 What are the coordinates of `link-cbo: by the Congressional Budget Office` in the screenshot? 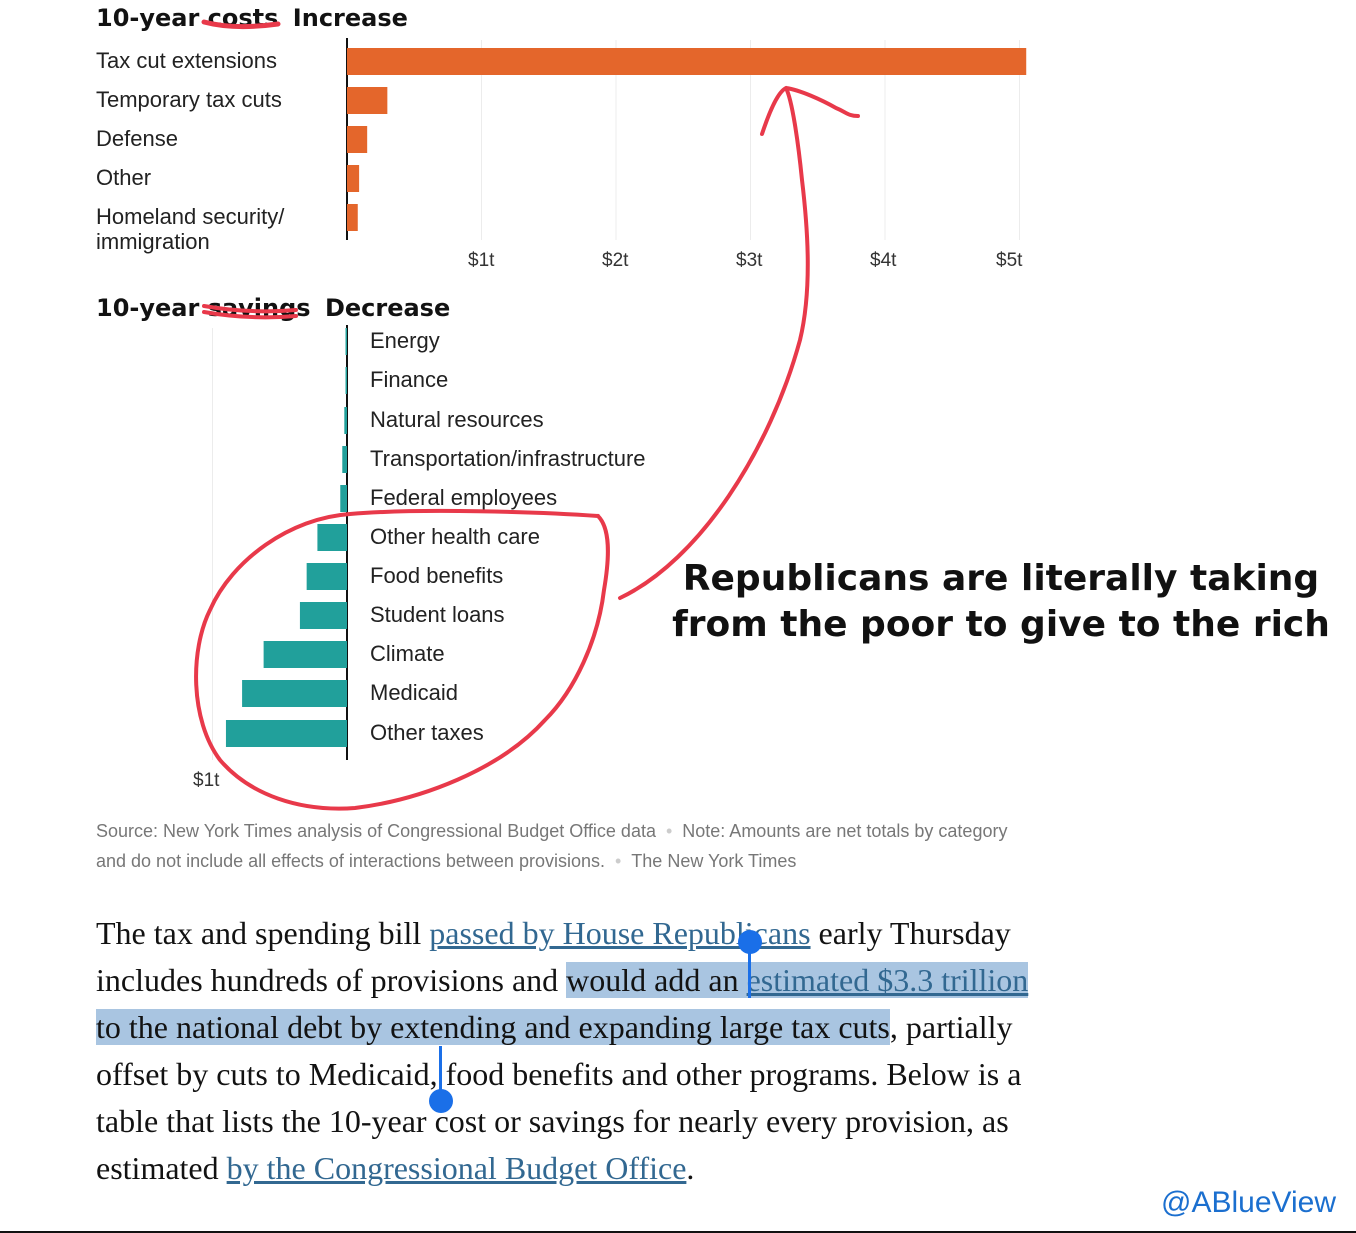 It's located at (456, 1168).